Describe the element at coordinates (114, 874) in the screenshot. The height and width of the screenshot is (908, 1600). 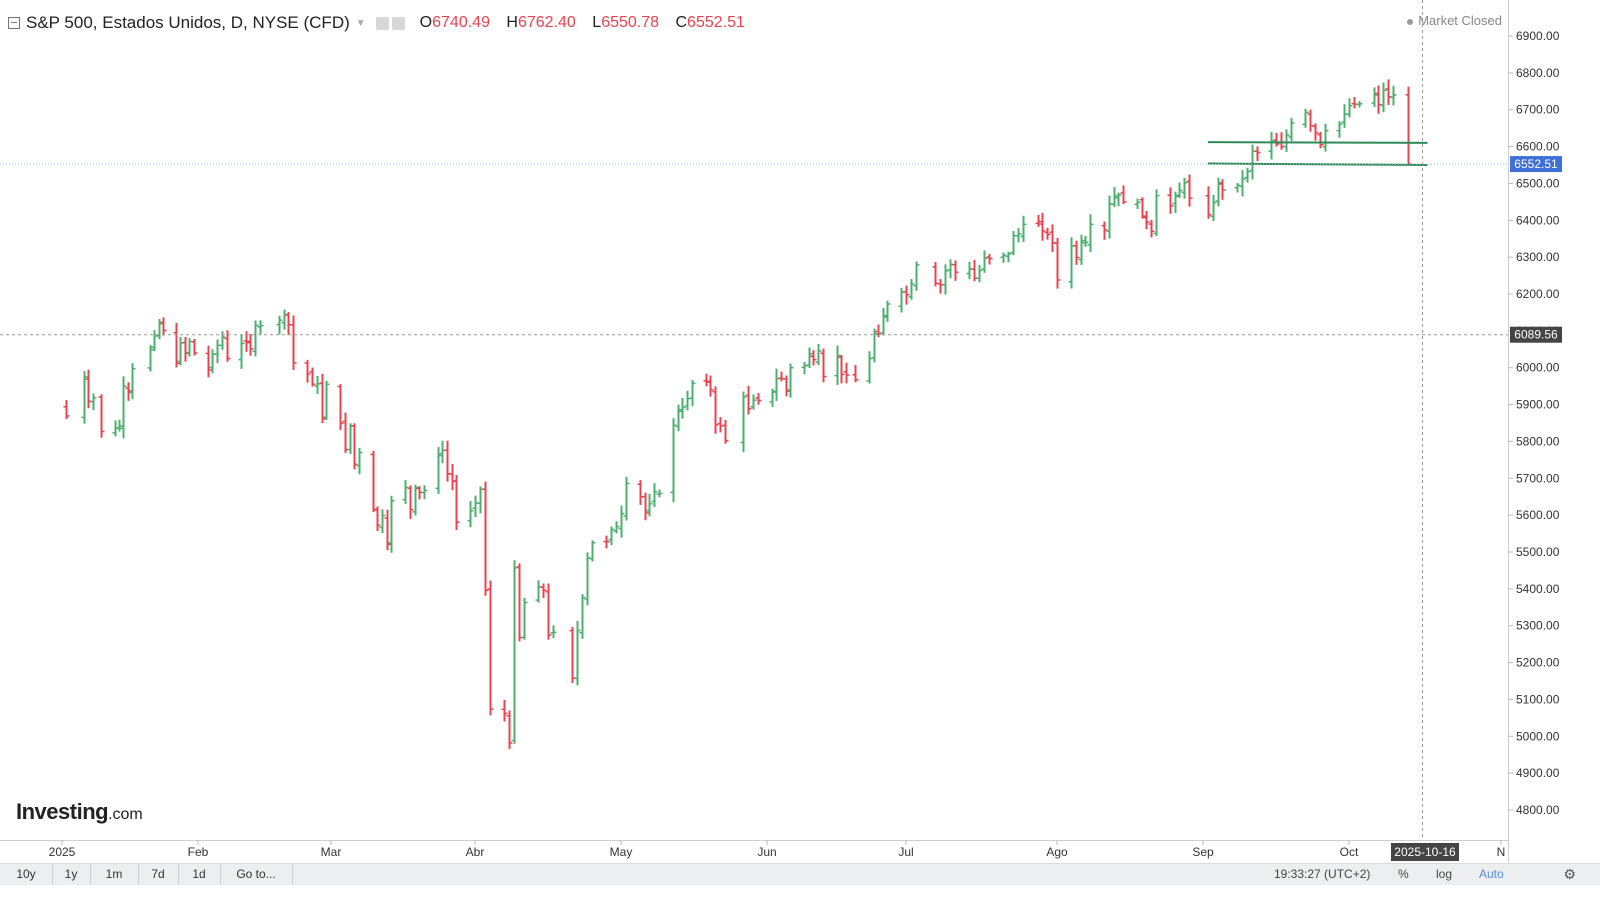
I see `range-1m-button: 1m` at that location.